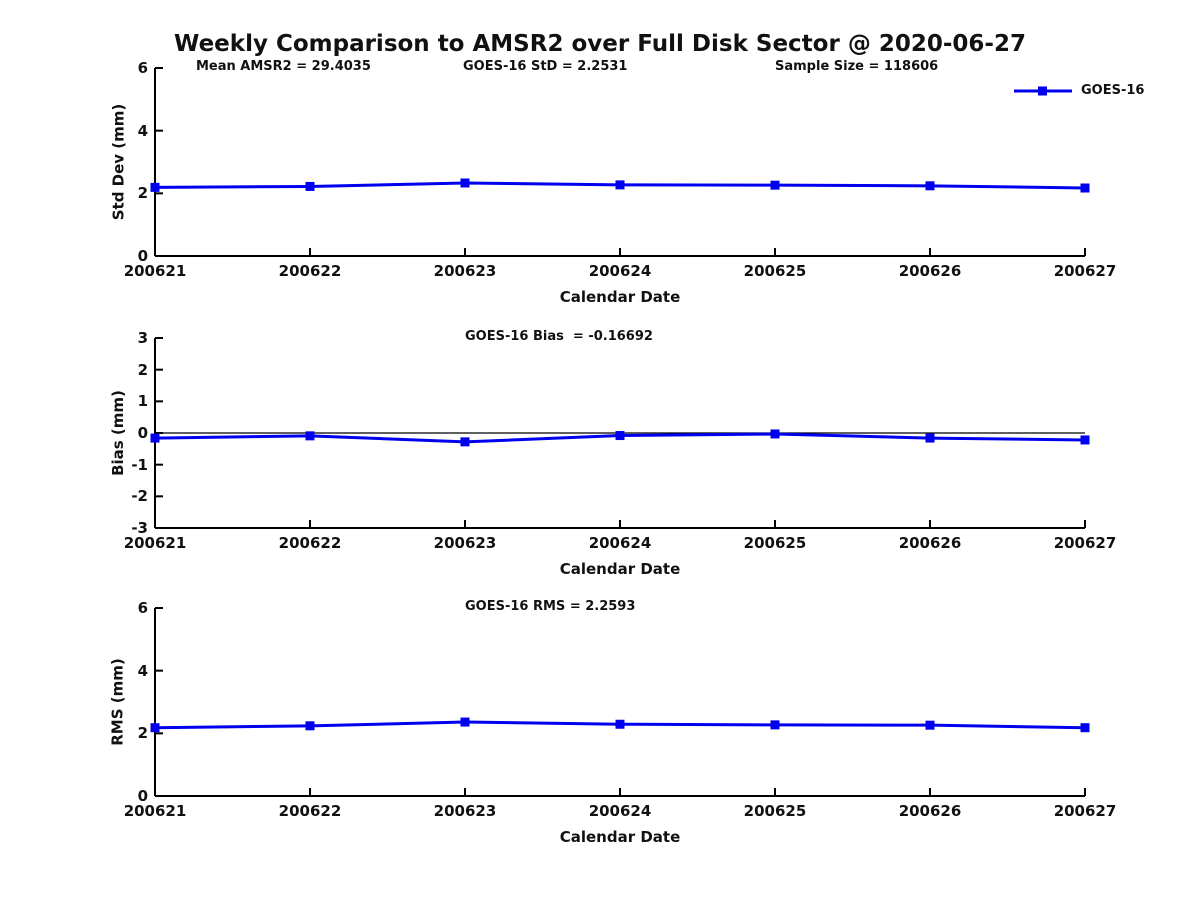  What do you see at coordinates (142, 338) in the screenshot?
I see `y-tick-label: 3` at bounding box center [142, 338].